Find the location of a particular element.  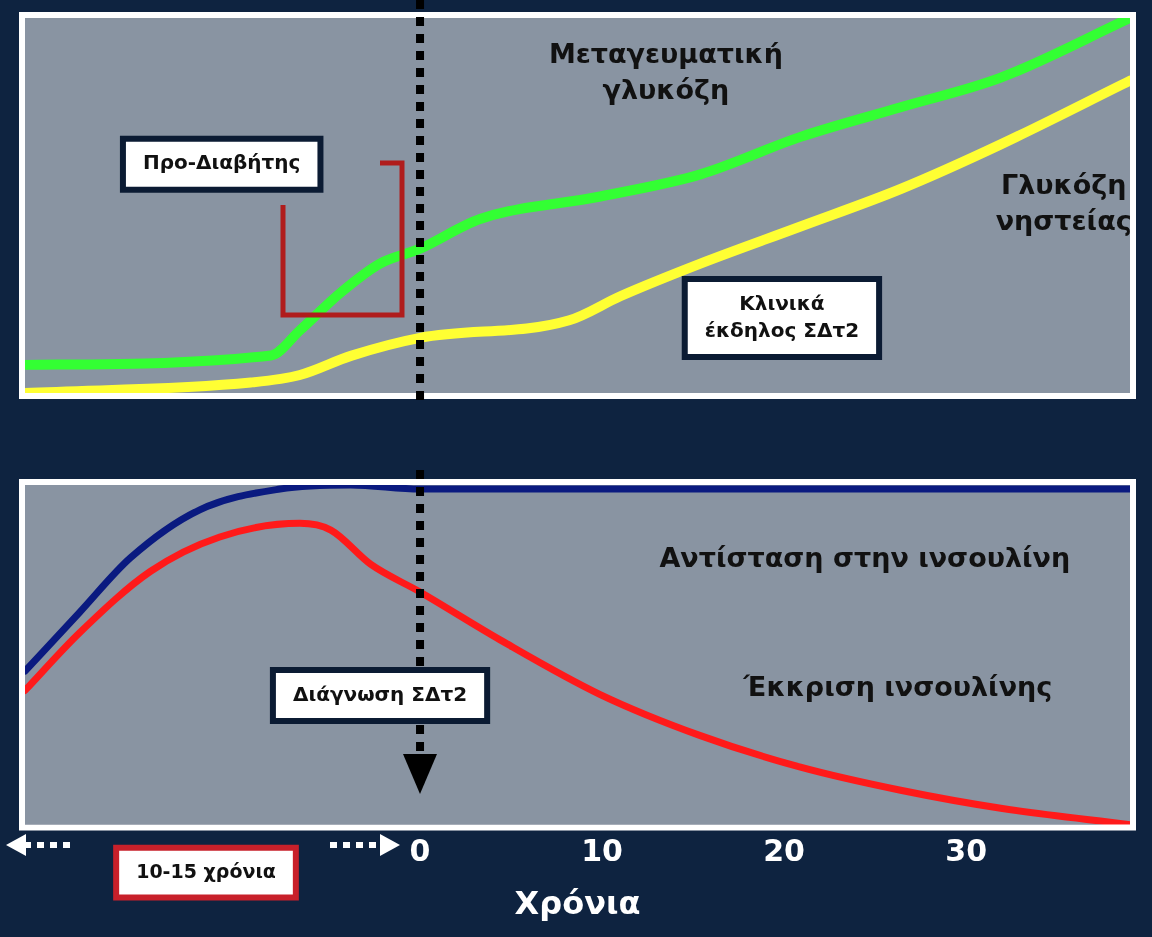

x-tick-label: 10 is located at coordinates (602, 851).